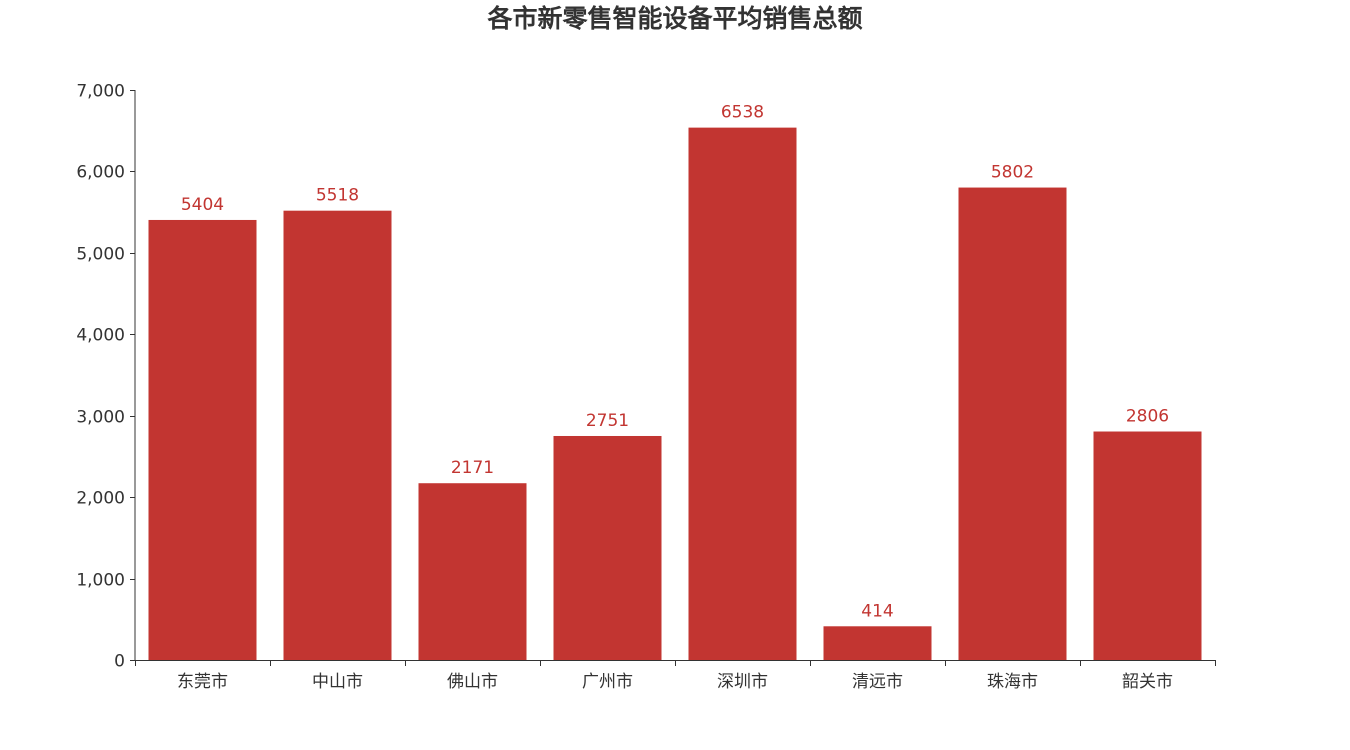  What do you see at coordinates (100, 499) in the screenshot?
I see `y-tick-label-2: 2,000` at bounding box center [100, 499].